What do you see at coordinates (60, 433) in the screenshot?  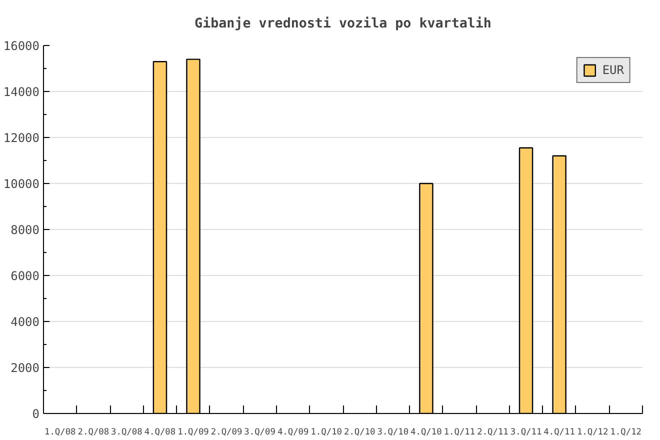 I see `x-tick-label: 1.Q/08` at bounding box center [60, 433].